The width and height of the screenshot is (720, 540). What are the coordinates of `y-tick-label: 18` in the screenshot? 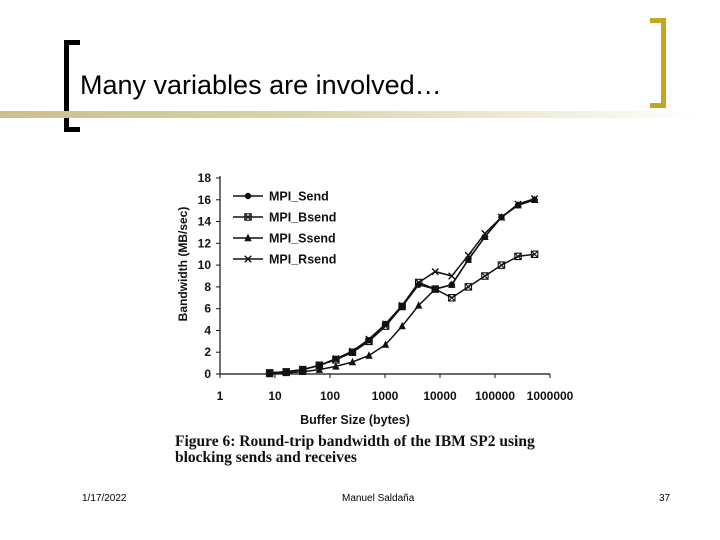 It's located at (205, 178).